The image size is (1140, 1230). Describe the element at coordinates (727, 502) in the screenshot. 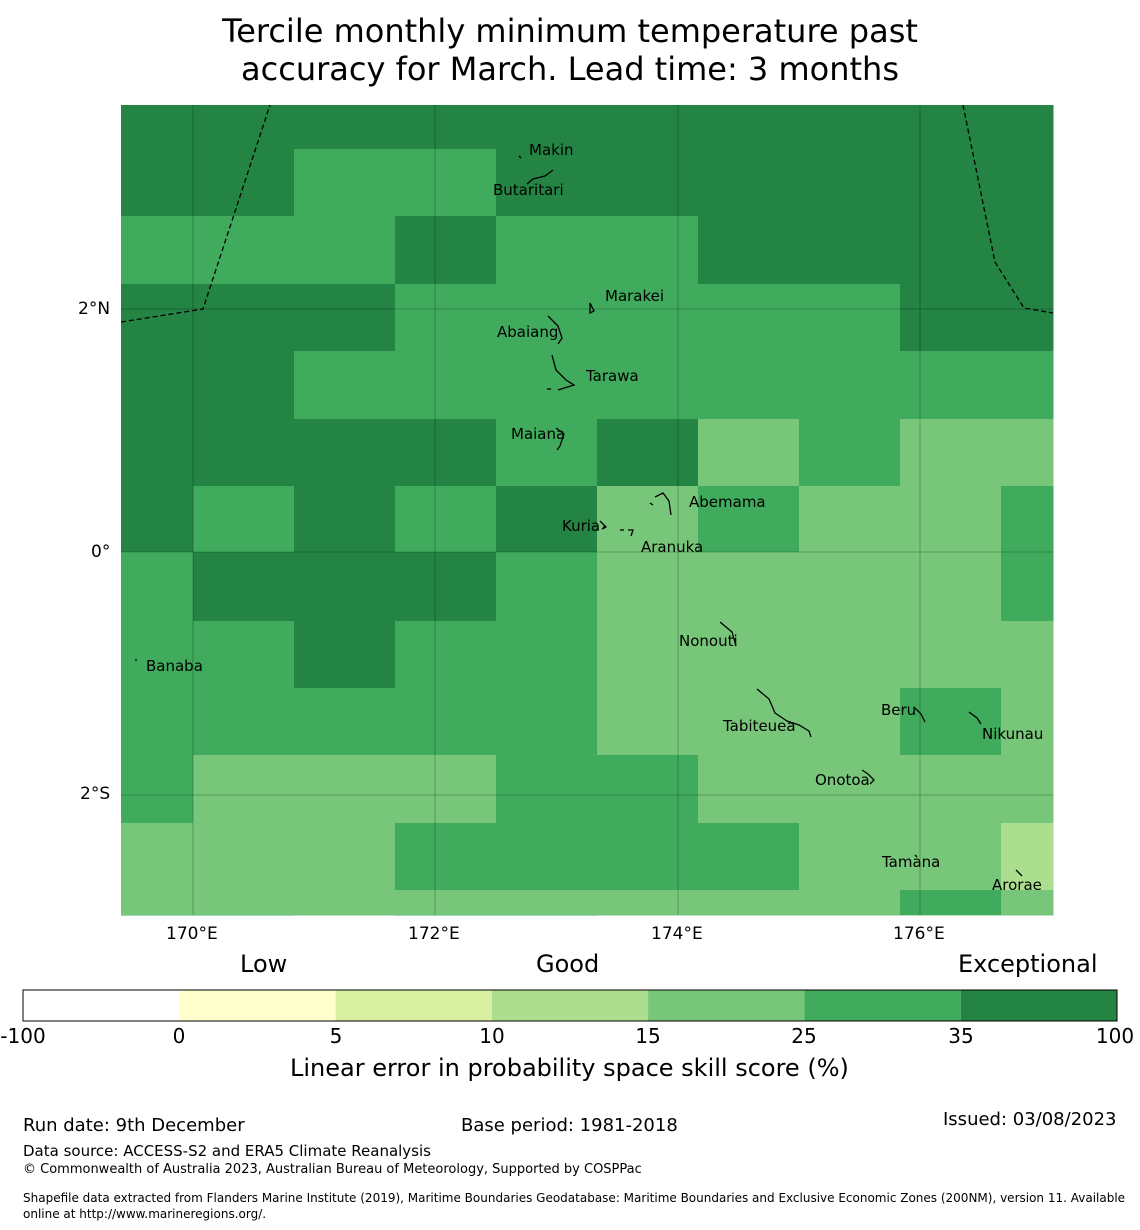

I see `island-label-abemama: Abemama` at that location.